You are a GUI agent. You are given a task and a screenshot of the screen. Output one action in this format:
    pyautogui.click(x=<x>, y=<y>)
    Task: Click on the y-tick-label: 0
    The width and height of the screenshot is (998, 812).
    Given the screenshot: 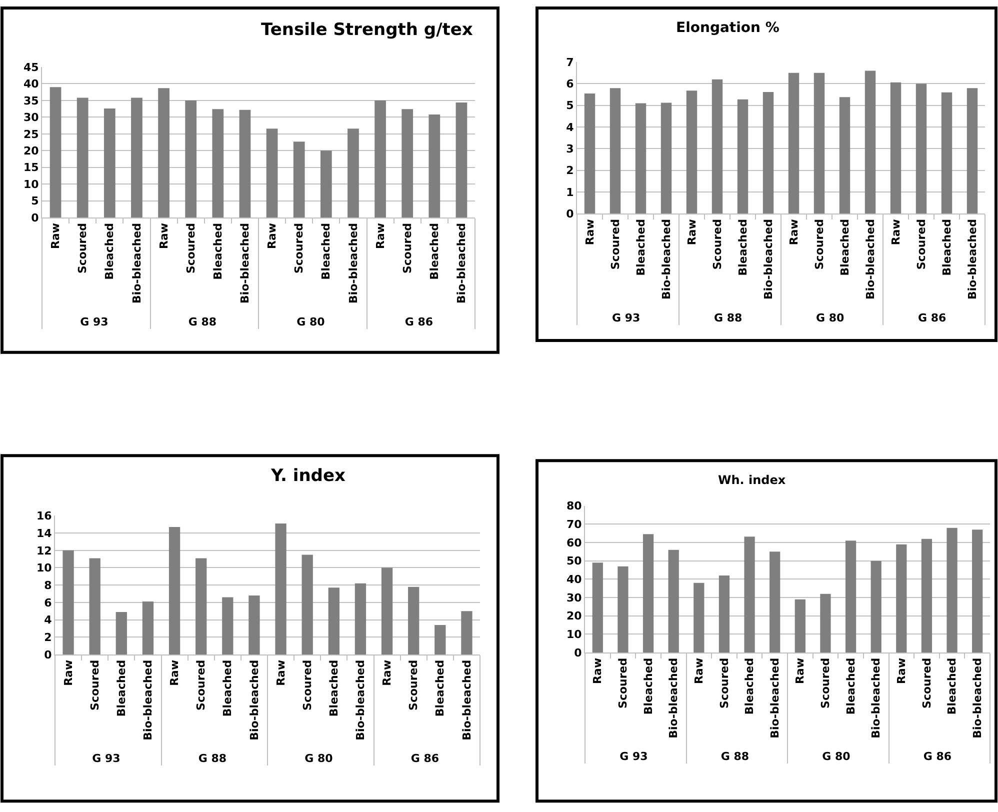 What is the action you would take?
    pyautogui.click(x=570, y=213)
    